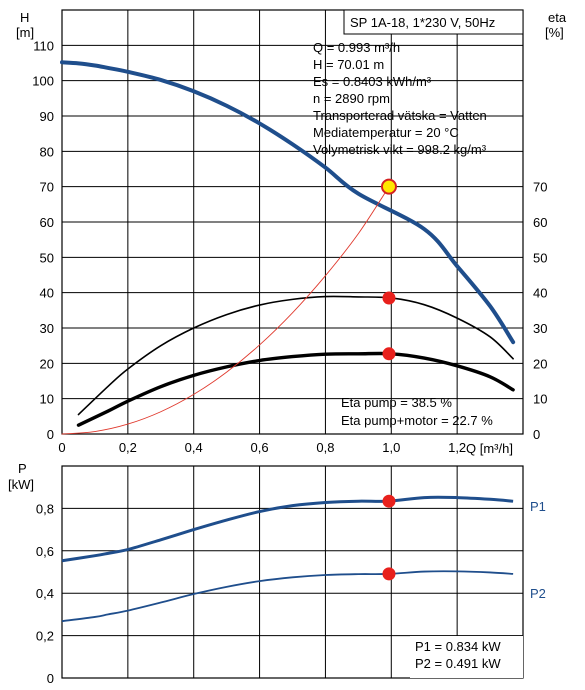 This screenshot has width=585, height=690. Describe the element at coordinates (554, 32) in the screenshot. I see `eta-axis-unit: [%]` at that location.